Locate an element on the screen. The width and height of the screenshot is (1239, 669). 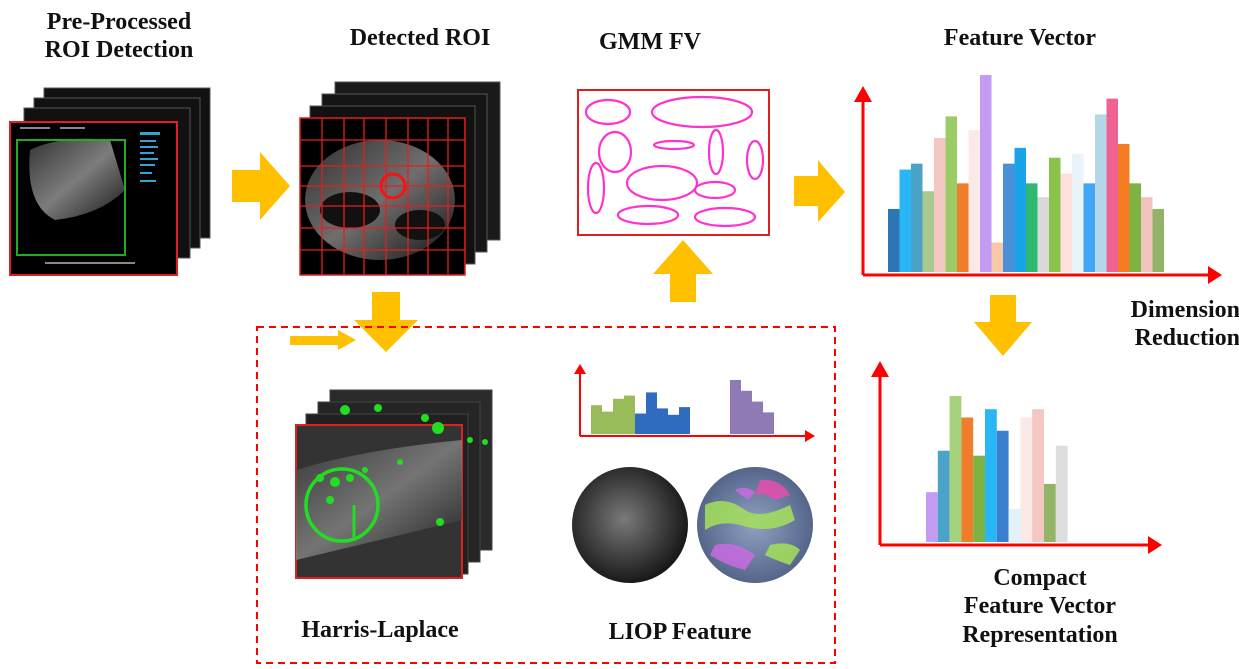
label-dimension-line1: Dimension is located at coordinates (1184, 310).